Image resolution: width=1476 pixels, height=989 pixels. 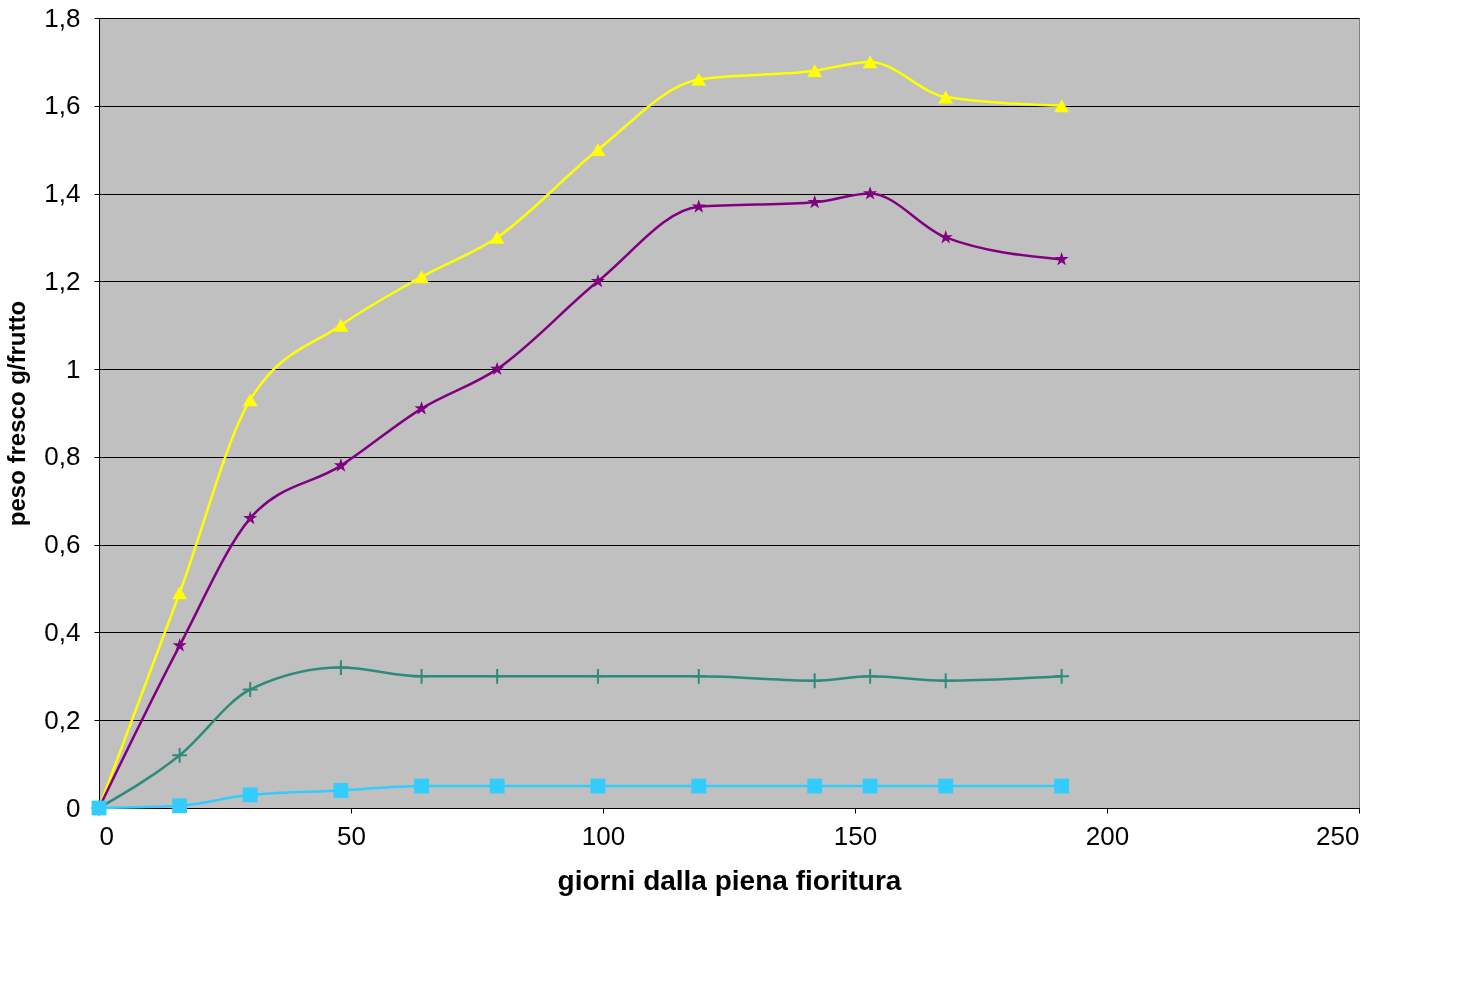 I want to click on y-tick-label: 1,8, so click(x=62, y=17).